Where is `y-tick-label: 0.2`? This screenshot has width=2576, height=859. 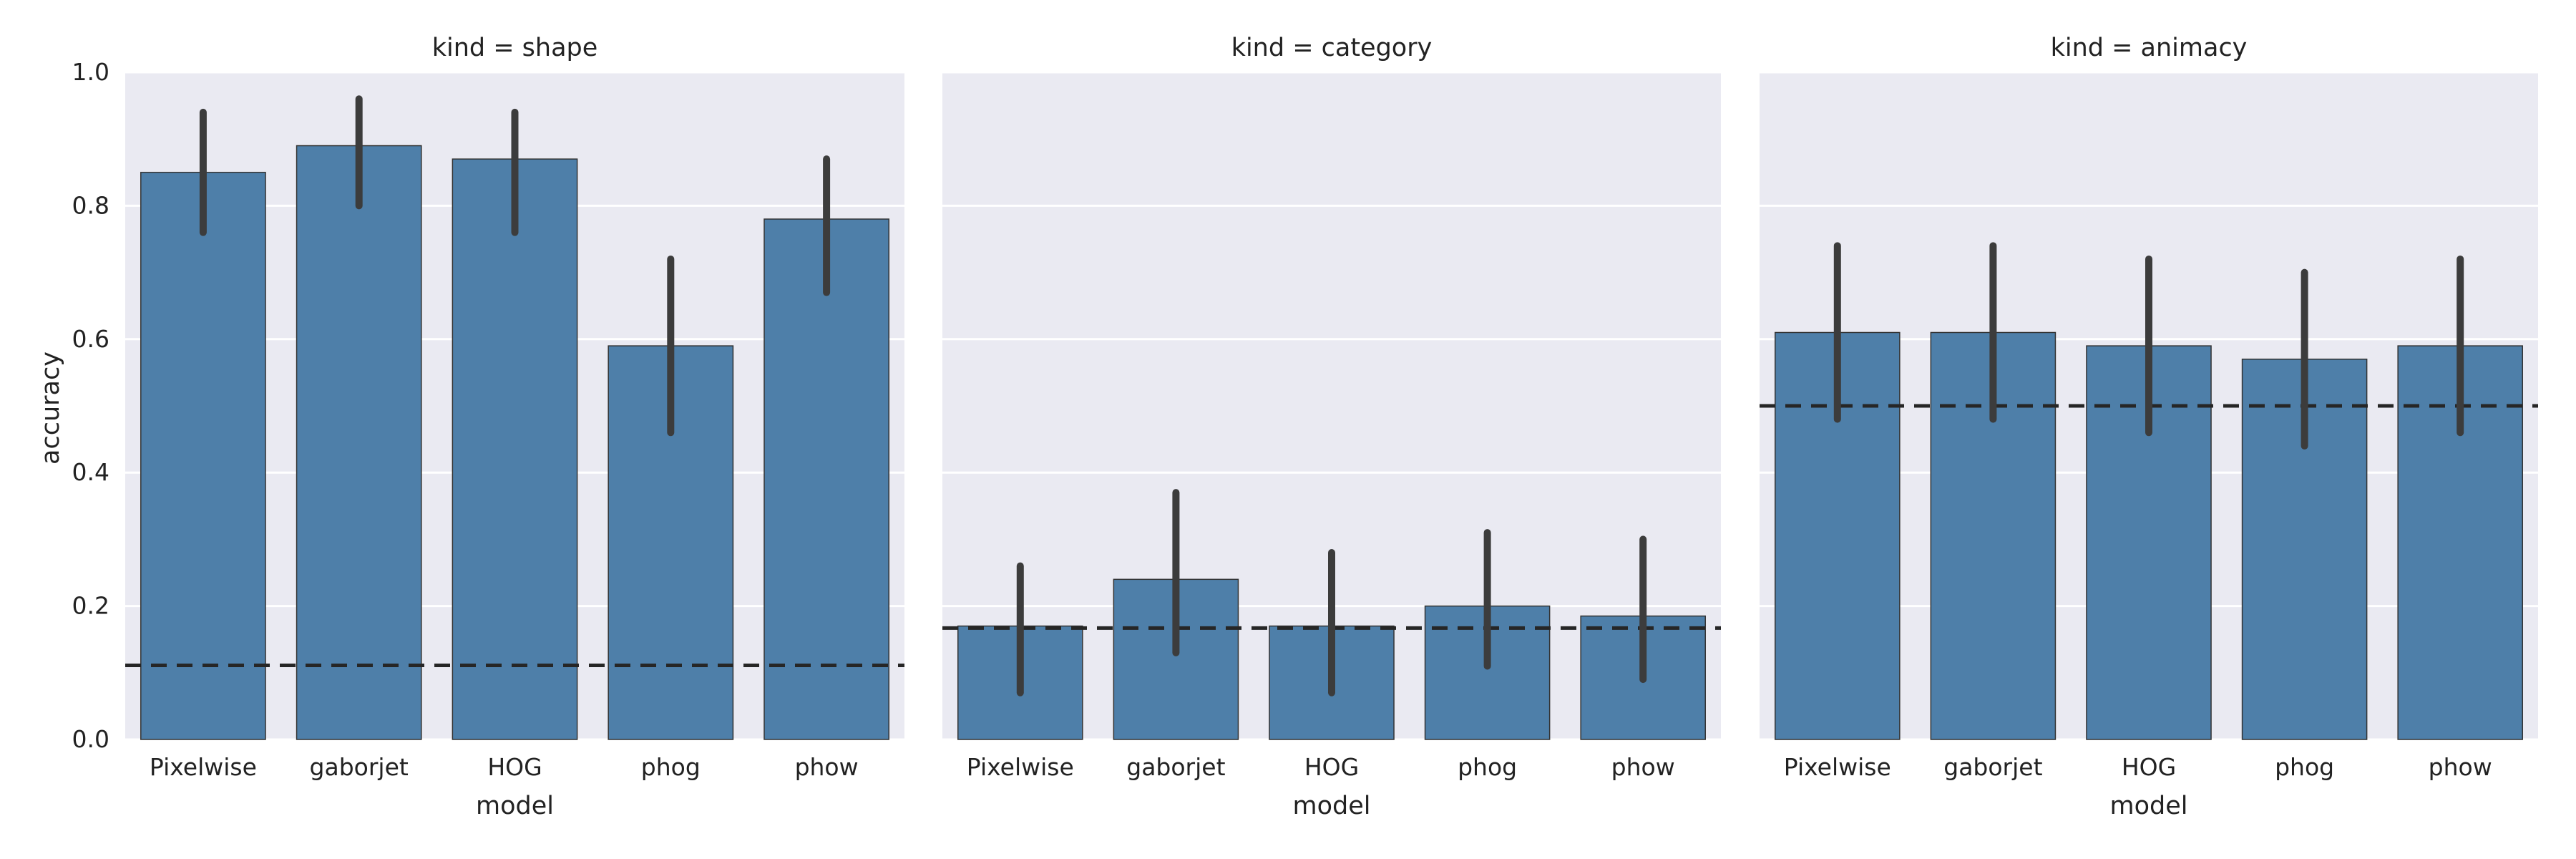 y-tick-label: 0.2 is located at coordinates (90, 606).